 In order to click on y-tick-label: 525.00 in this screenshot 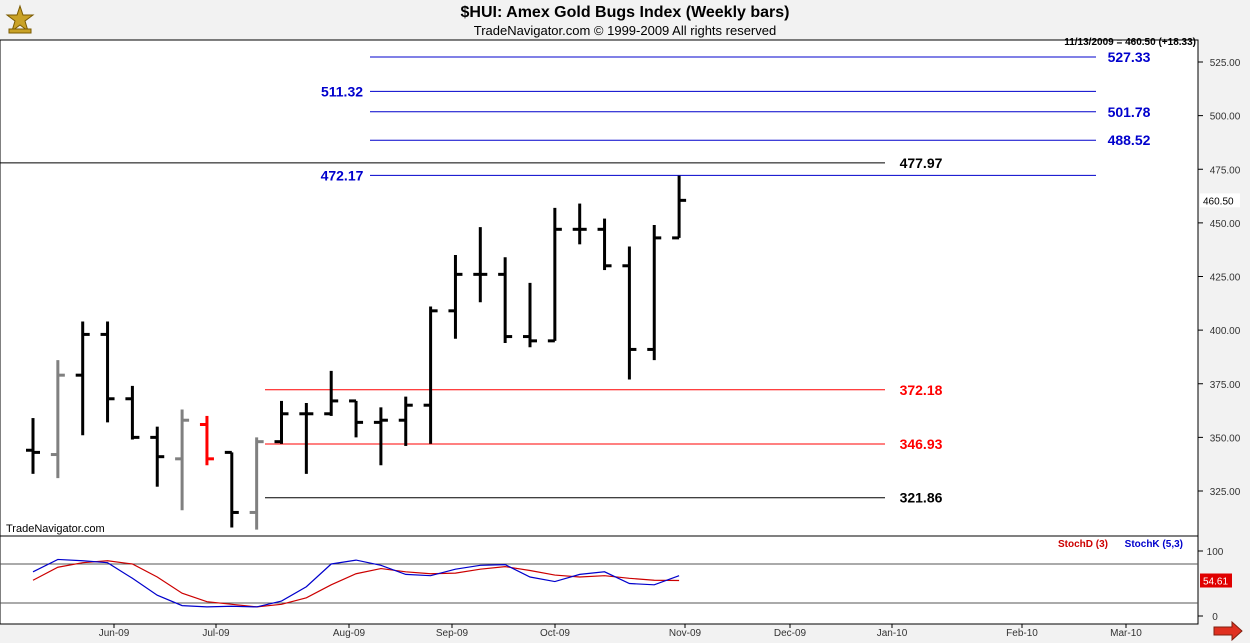, I will do `click(1225, 63)`.